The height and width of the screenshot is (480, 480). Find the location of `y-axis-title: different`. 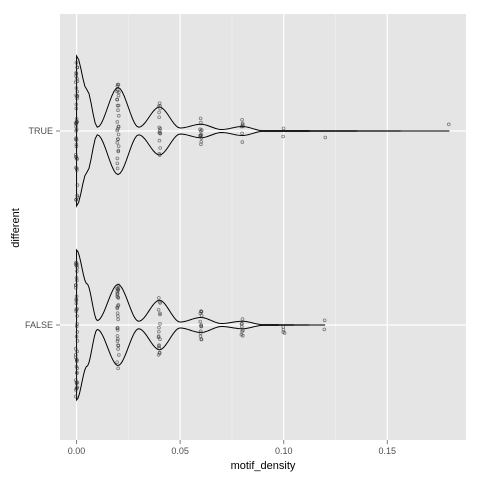

y-axis-title: different is located at coordinates (16, 228).